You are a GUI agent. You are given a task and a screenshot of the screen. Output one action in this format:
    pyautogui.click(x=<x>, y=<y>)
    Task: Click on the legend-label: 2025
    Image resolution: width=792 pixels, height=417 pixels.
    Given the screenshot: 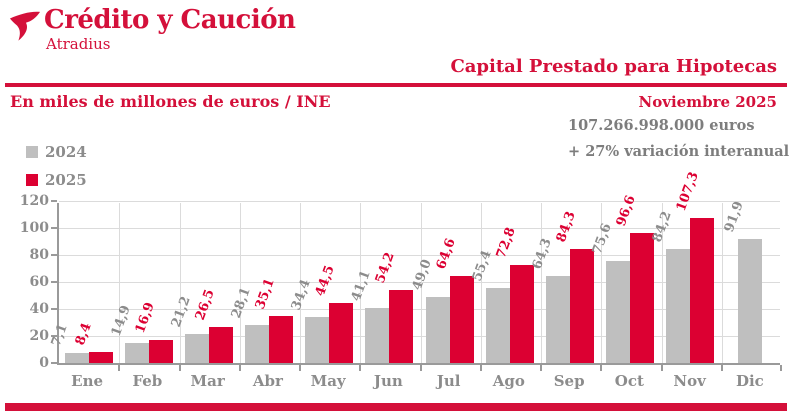 What is the action you would take?
    pyautogui.click(x=66, y=180)
    